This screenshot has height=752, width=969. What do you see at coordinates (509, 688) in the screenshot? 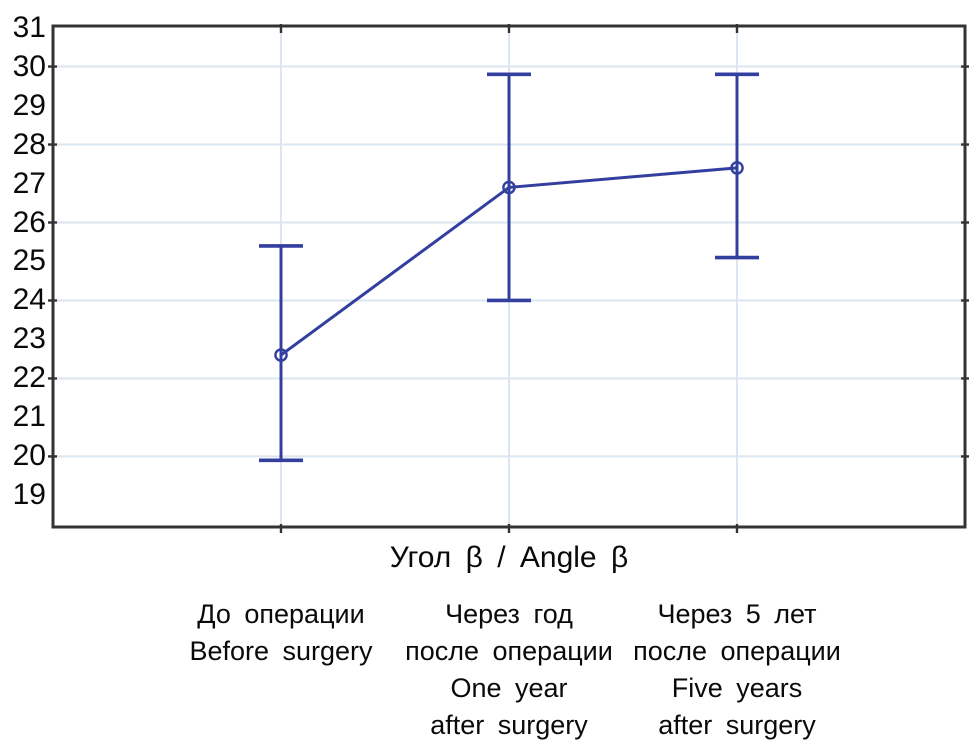
I see `x-category-label-line: One year` at bounding box center [509, 688].